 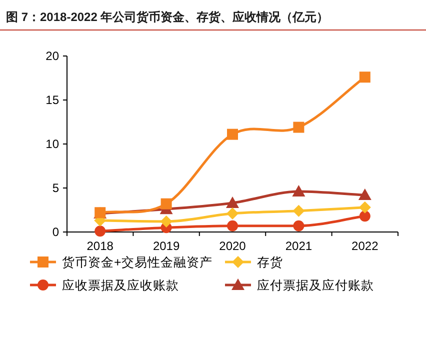 I want to click on x-tick-label: 2018, so click(x=100, y=246).